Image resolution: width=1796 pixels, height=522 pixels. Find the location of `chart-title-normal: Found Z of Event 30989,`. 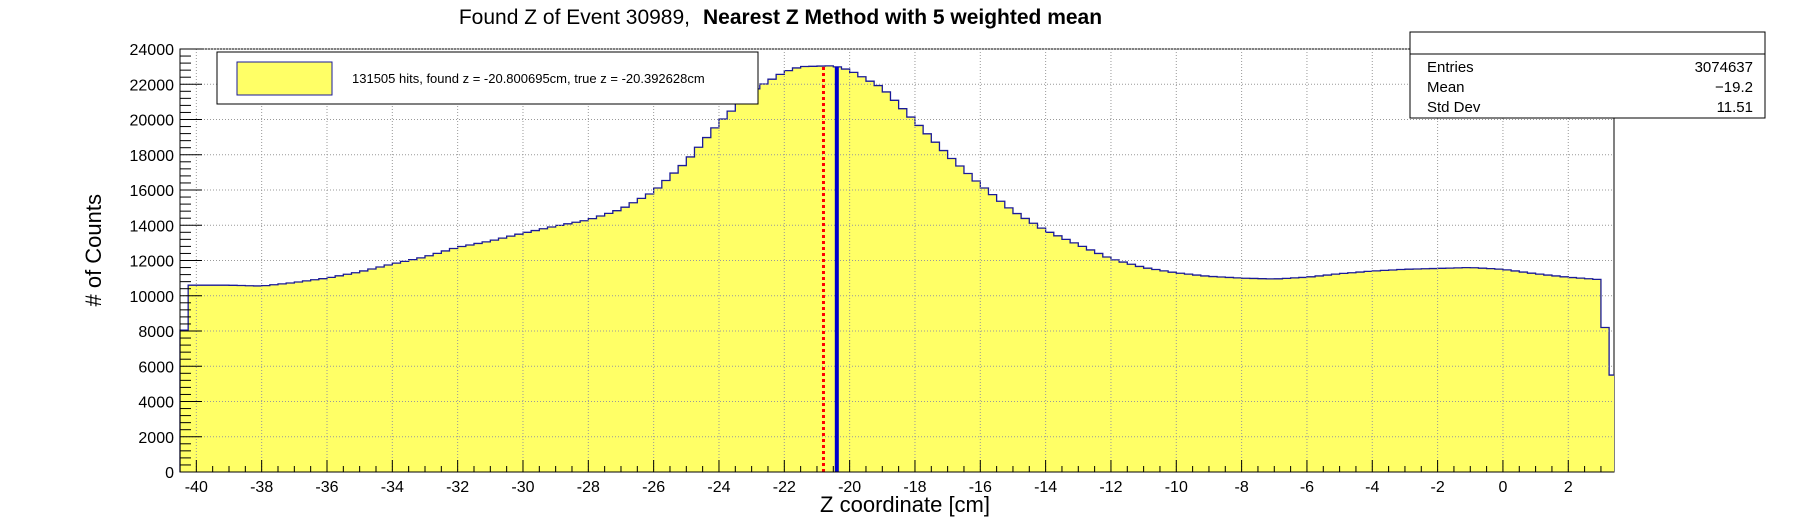

chart-title-normal: Found Z of Event 30989, is located at coordinates (574, 17).